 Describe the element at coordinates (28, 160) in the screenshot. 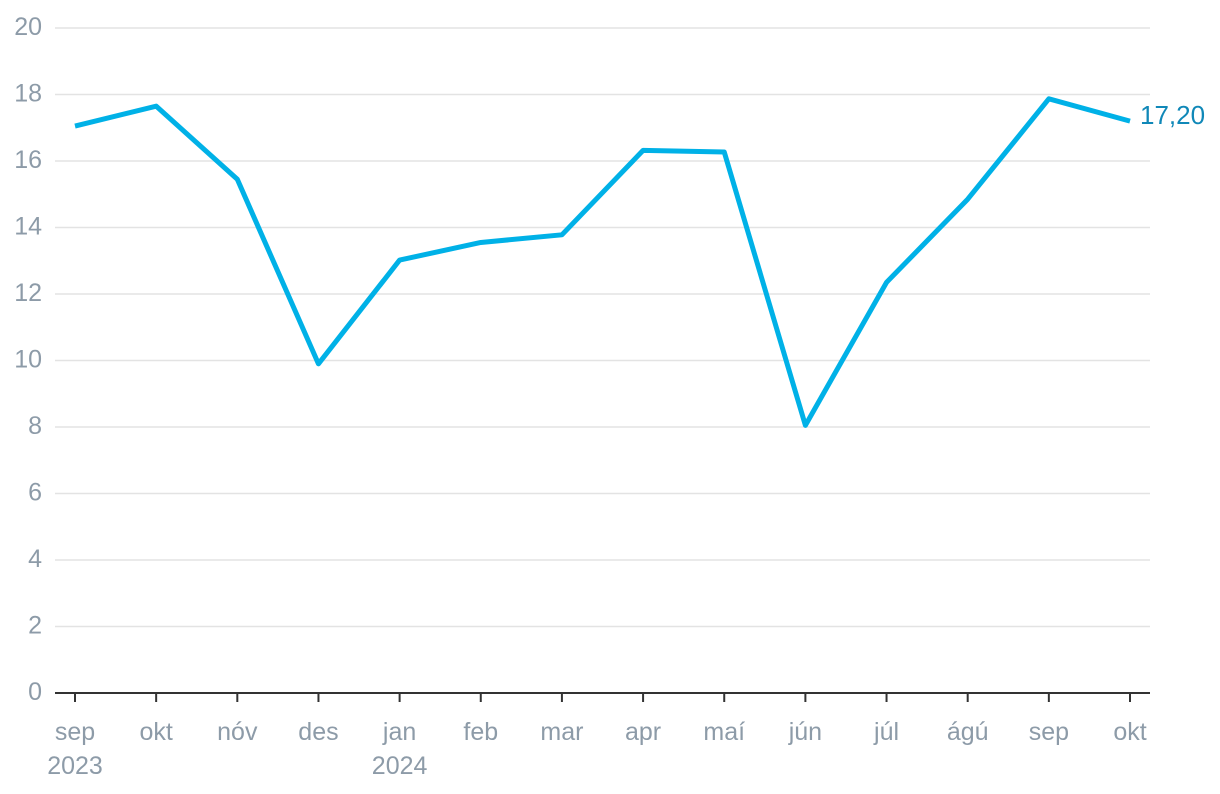

I see `y-tick-label: 16` at that location.